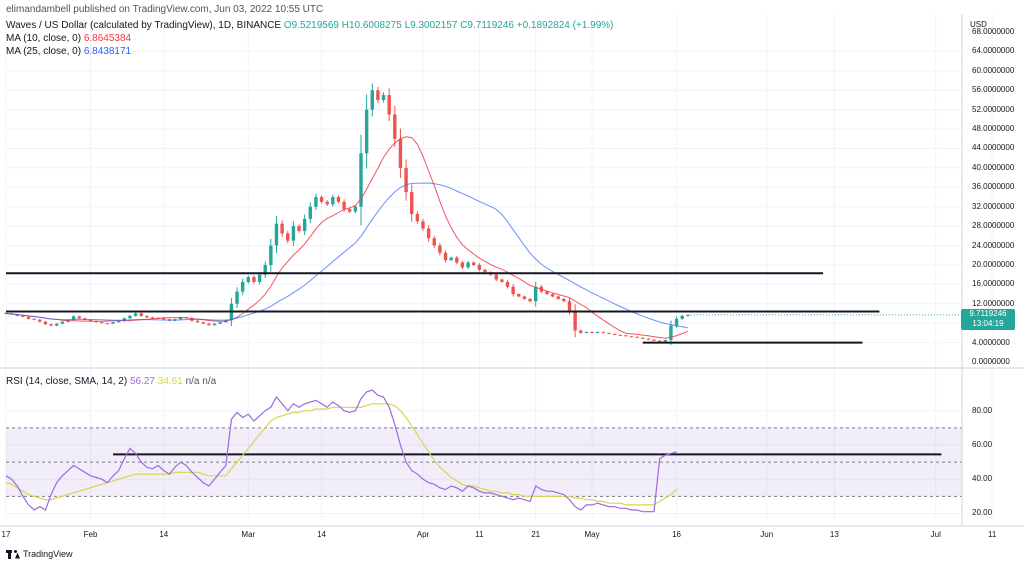 The height and width of the screenshot is (565, 1024). What do you see at coordinates (536, 534) in the screenshot?
I see `time-tick-label: 21` at bounding box center [536, 534].